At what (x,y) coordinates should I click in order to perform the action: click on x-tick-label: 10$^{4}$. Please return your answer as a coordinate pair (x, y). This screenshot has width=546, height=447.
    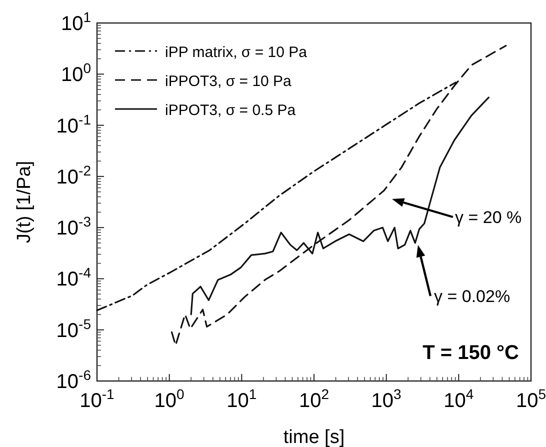
    Looking at the image, I should click on (459, 399).